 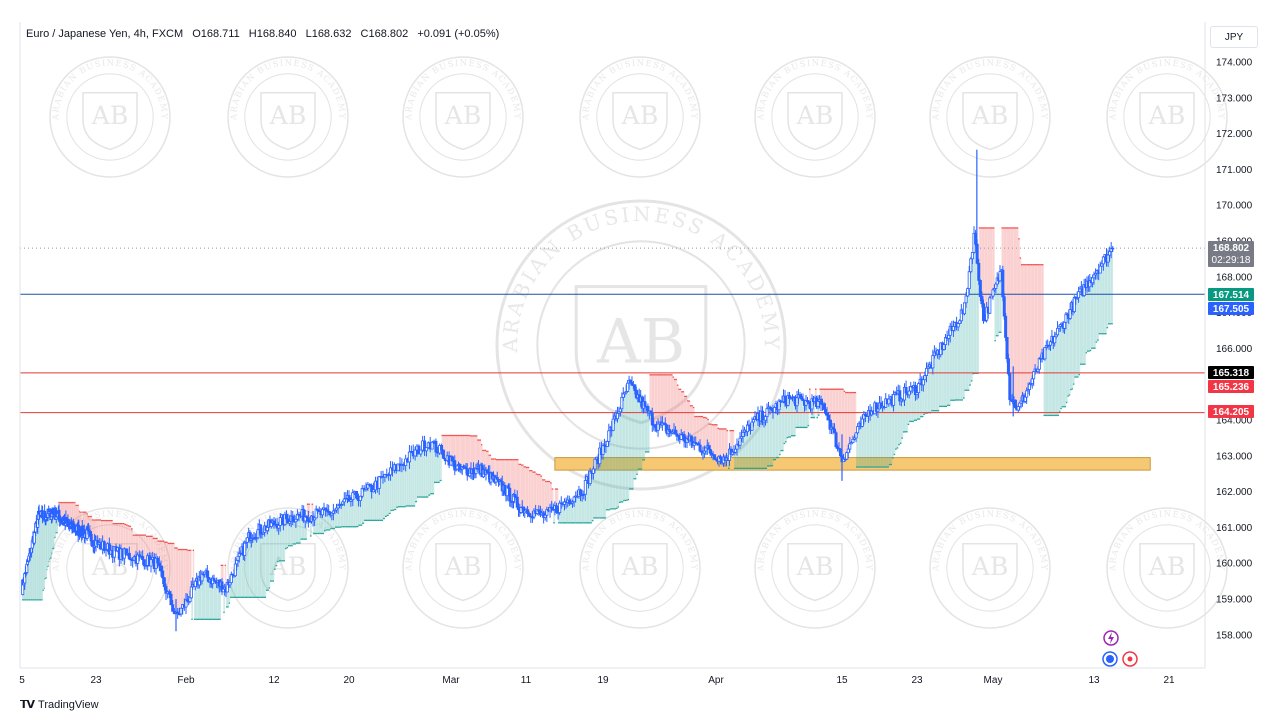 What do you see at coordinates (274, 680) in the screenshot?
I see `x-tick-label: 12` at bounding box center [274, 680].